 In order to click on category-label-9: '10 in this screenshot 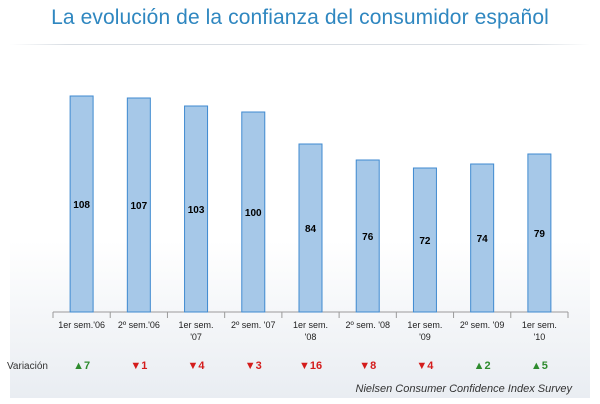, I will do `click(540, 337)`.